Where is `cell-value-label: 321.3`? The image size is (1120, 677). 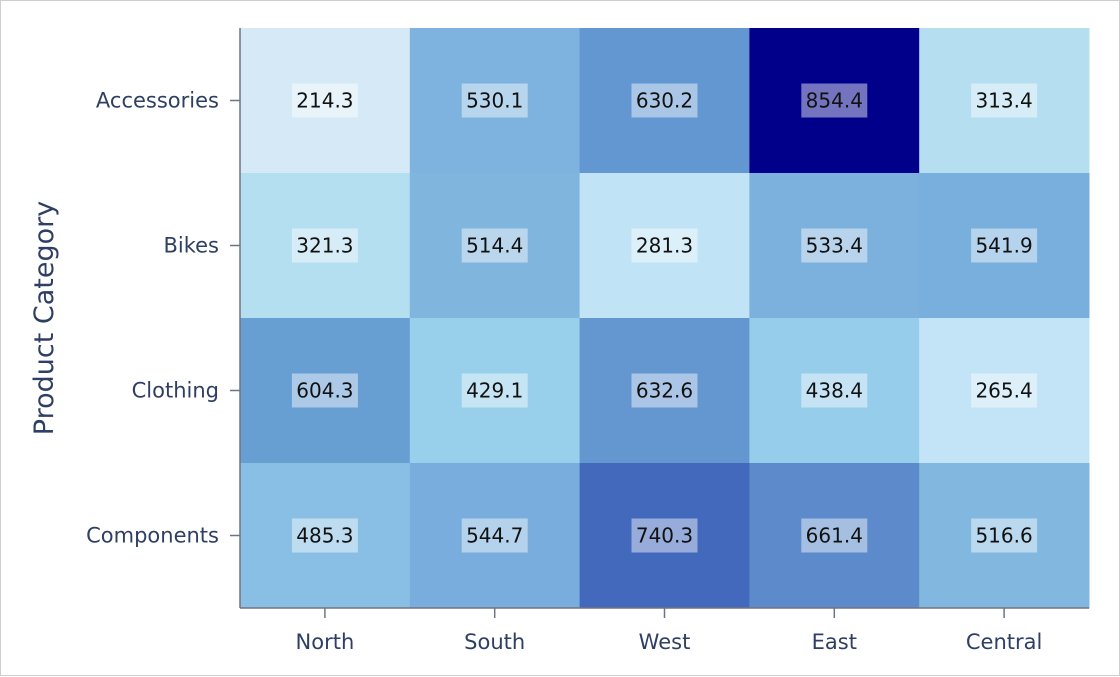
cell-value-label: 321.3 is located at coordinates (324, 246).